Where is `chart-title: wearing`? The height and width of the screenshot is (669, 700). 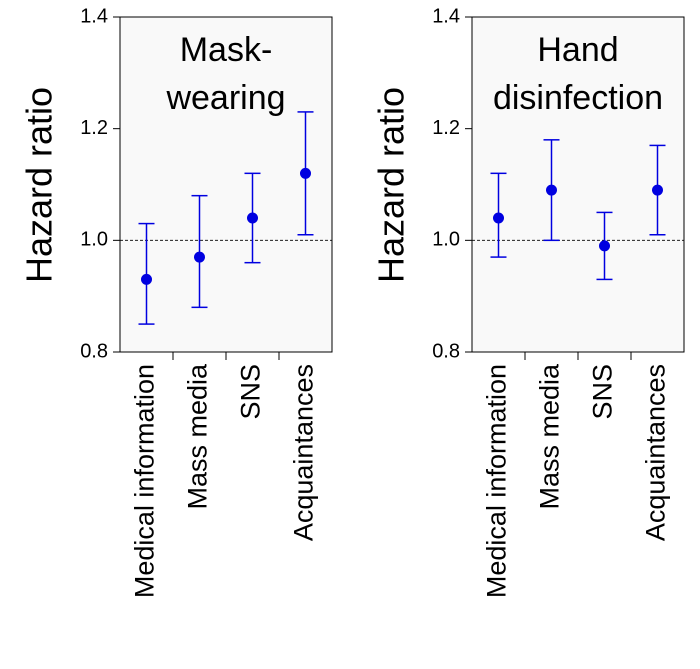
chart-title: wearing is located at coordinates (225, 98).